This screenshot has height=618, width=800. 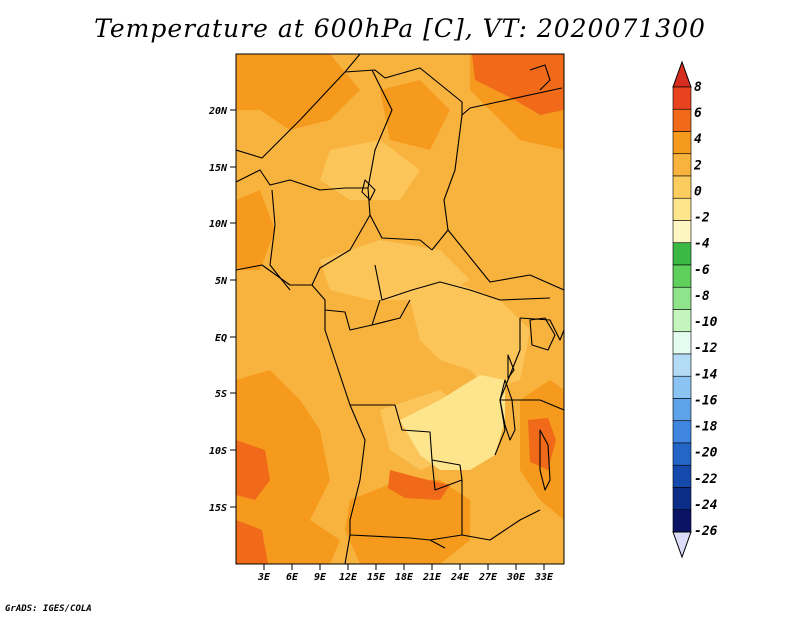 What do you see at coordinates (698, 87) in the screenshot?
I see `colorbar-label: 8` at bounding box center [698, 87].